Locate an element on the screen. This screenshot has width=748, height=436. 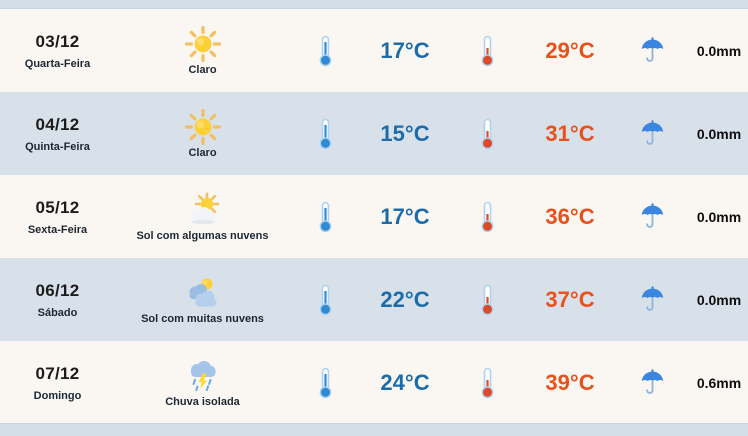
date-label: 04/12 is located at coordinates (57, 124).